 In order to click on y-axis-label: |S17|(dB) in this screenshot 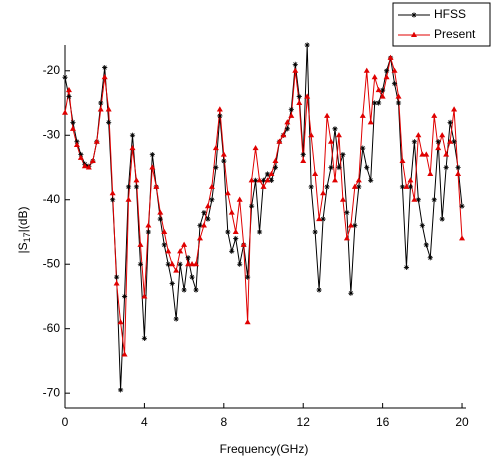, I will do `click(24, 230)`.